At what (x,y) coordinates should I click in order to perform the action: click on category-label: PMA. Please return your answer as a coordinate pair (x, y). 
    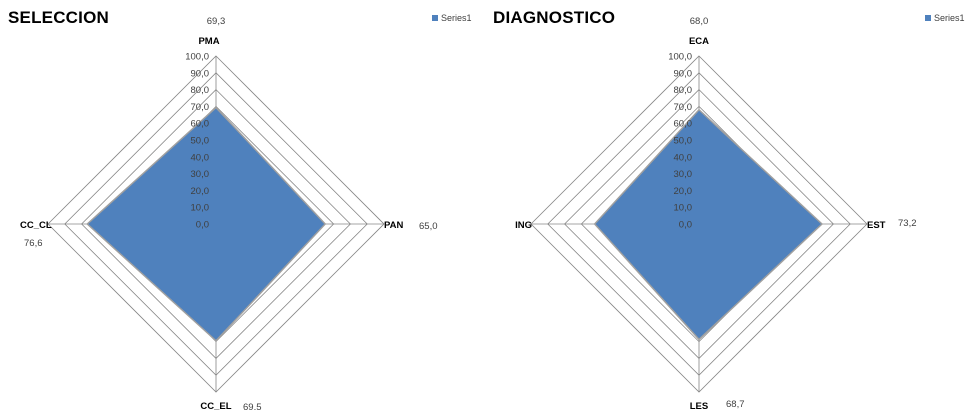
    Looking at the image, I should click on (208, 41).